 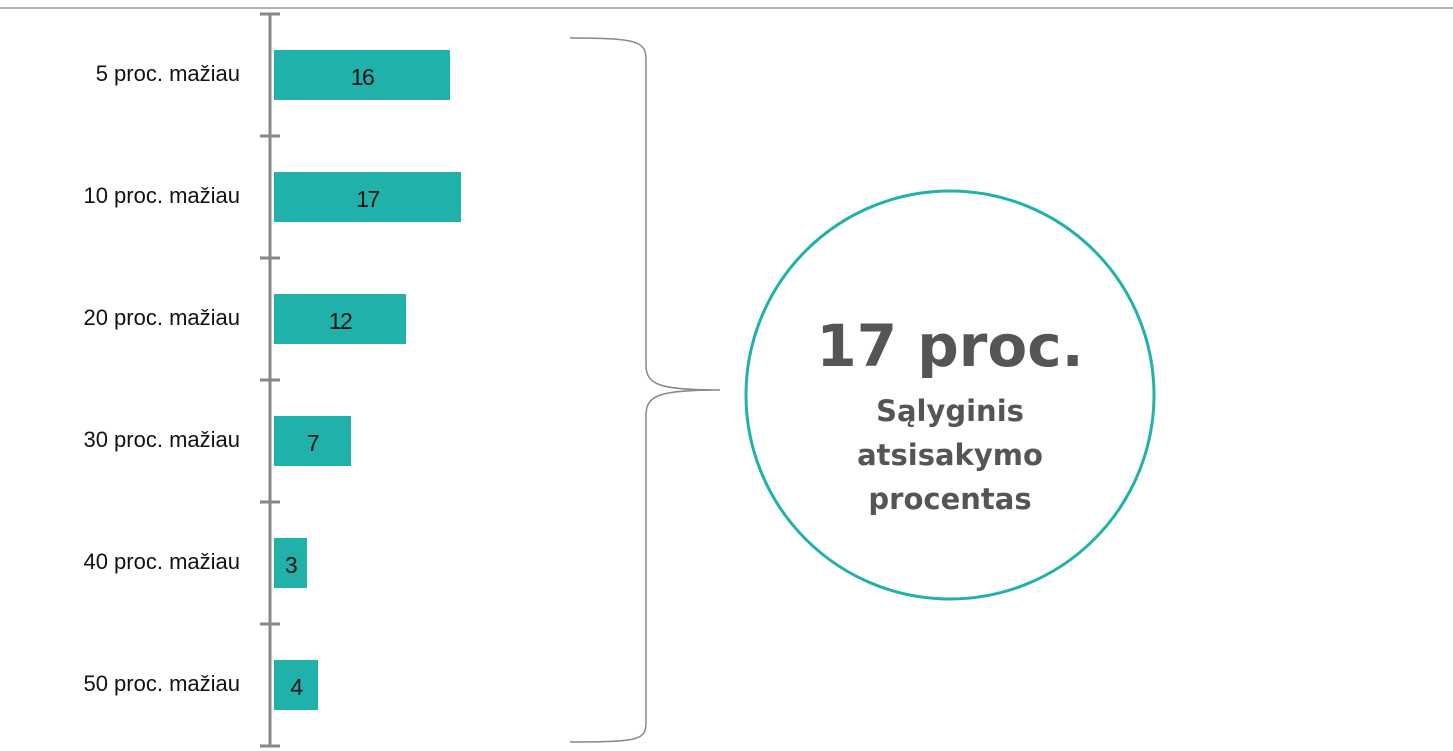 I want to click on category-label: 10 proc. mažiau, so click(x=161, y=195).